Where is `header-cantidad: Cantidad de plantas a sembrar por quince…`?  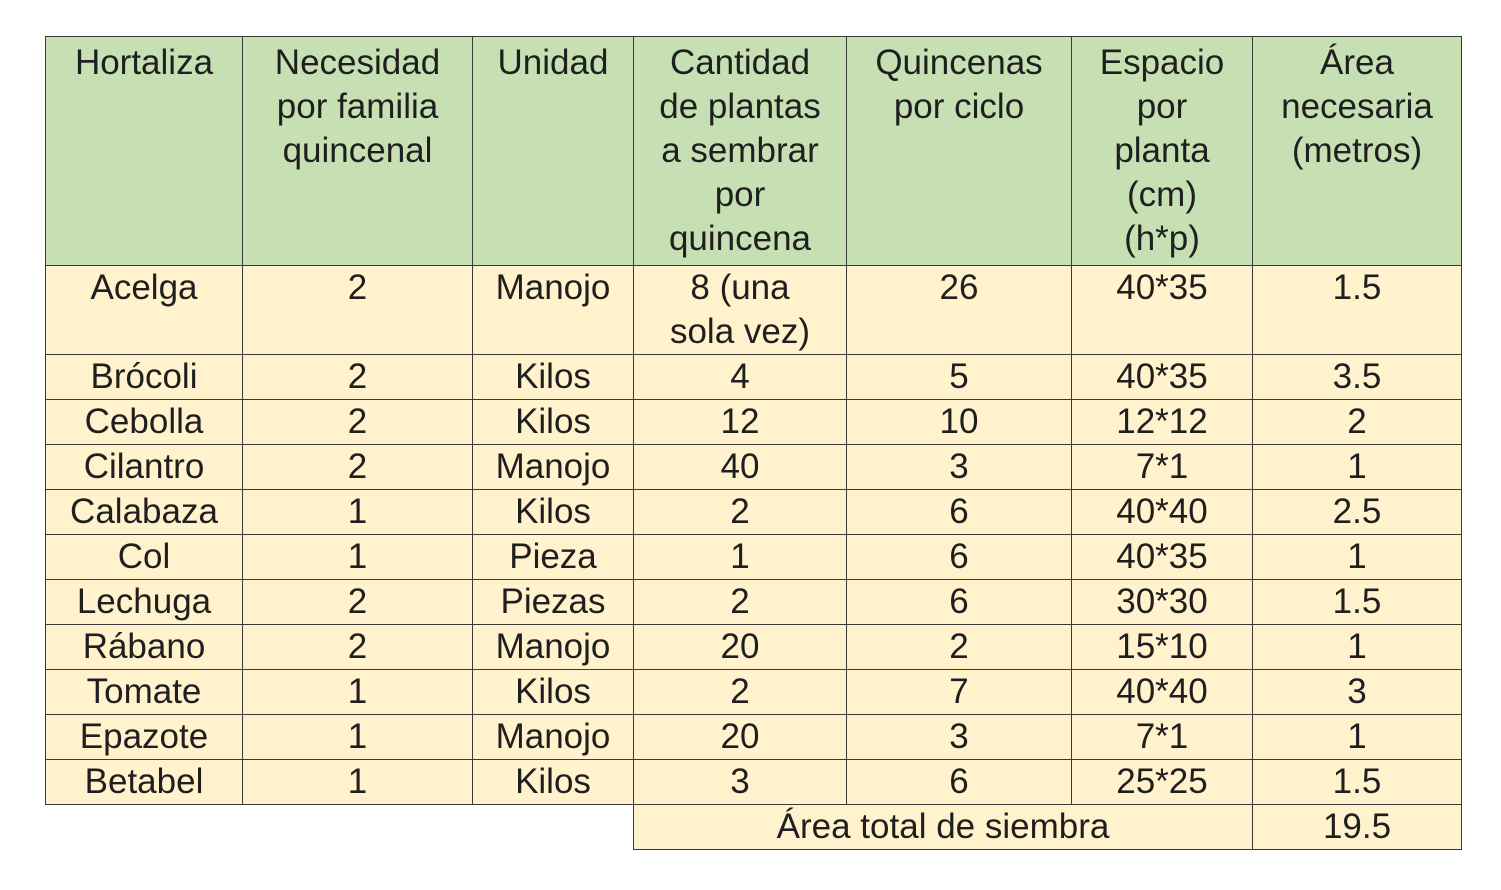 header-cantidad: Cantidad de plantas a sembrar por quince… is located at coordinates (740, 151).